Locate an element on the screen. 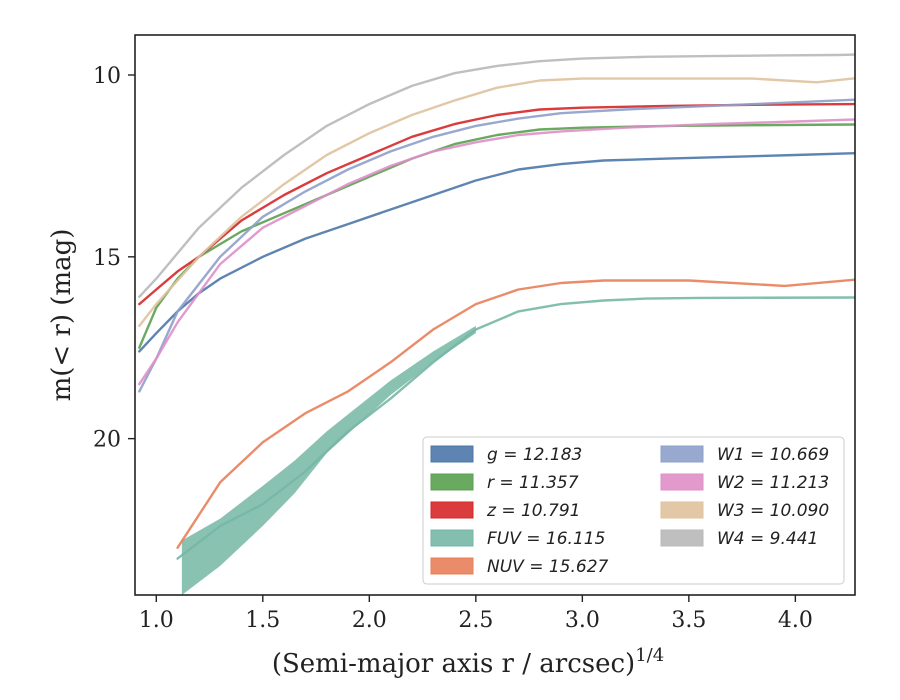 This screenshot has height=700, width=900. y-tick-label: 10 is located at coordinates (107, 76).